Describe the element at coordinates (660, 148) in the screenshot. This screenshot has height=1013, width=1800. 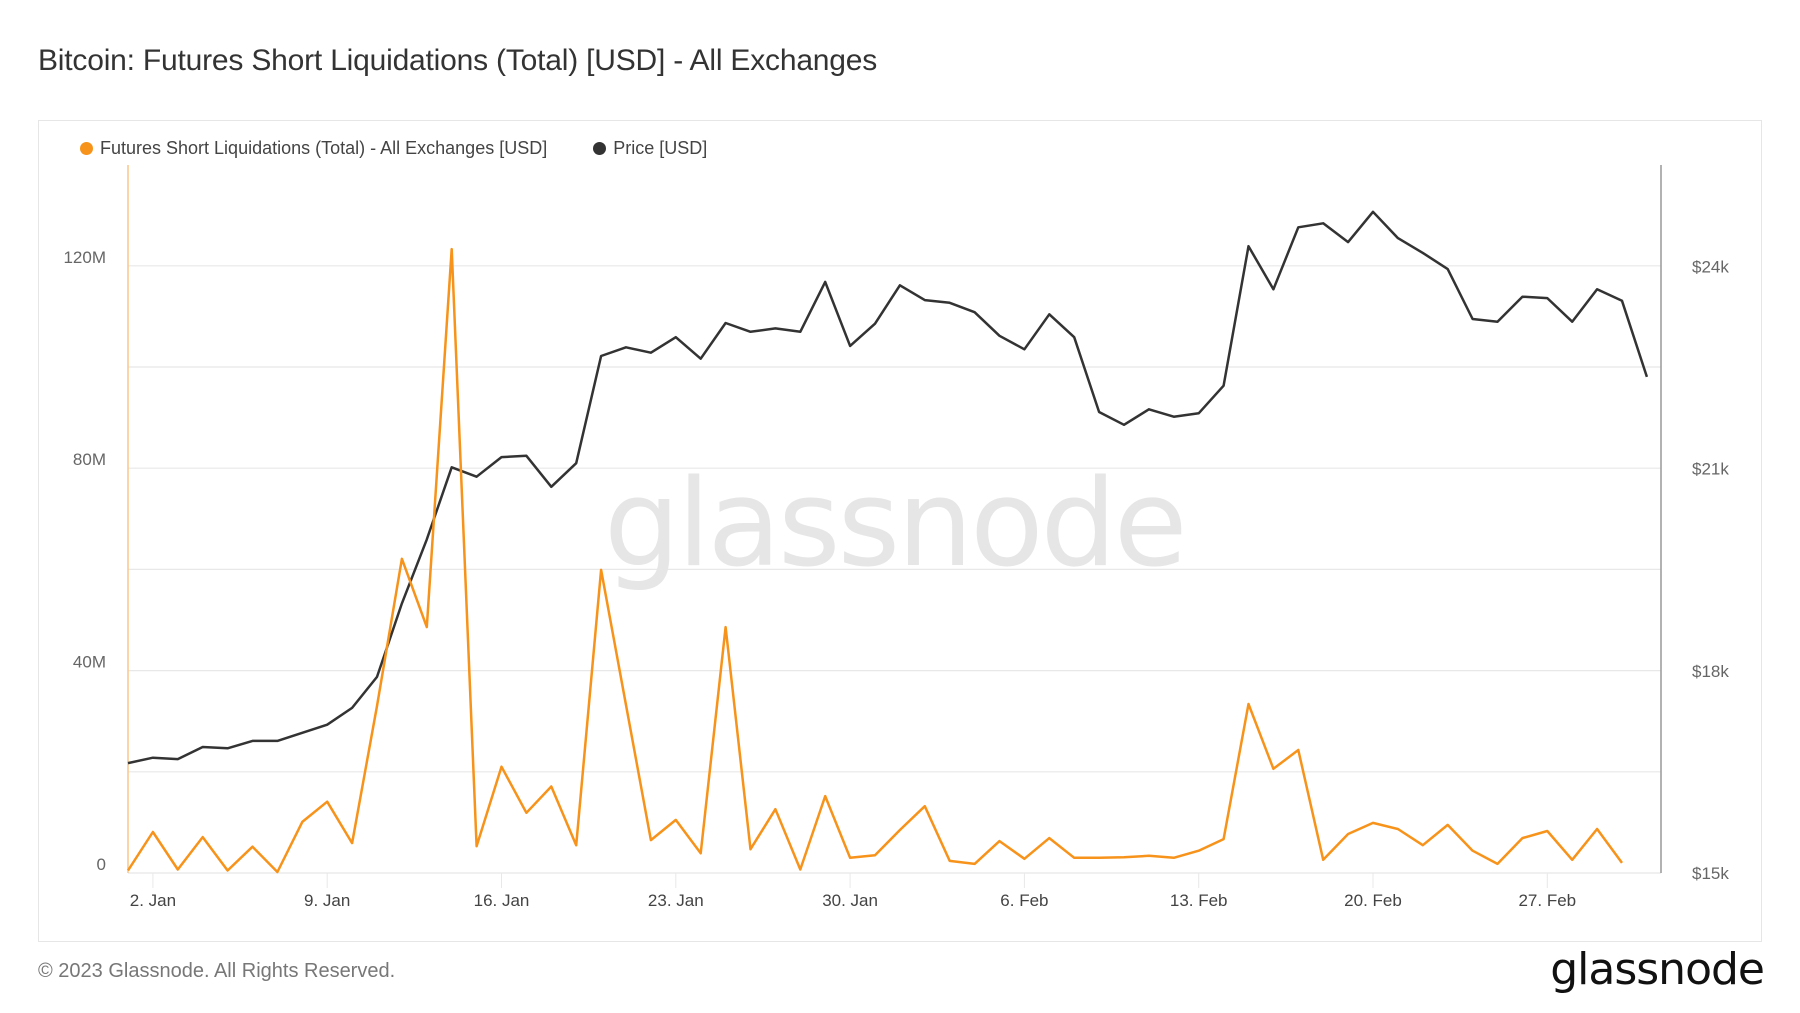
I see `legend-label: Price [USD]` at that location.